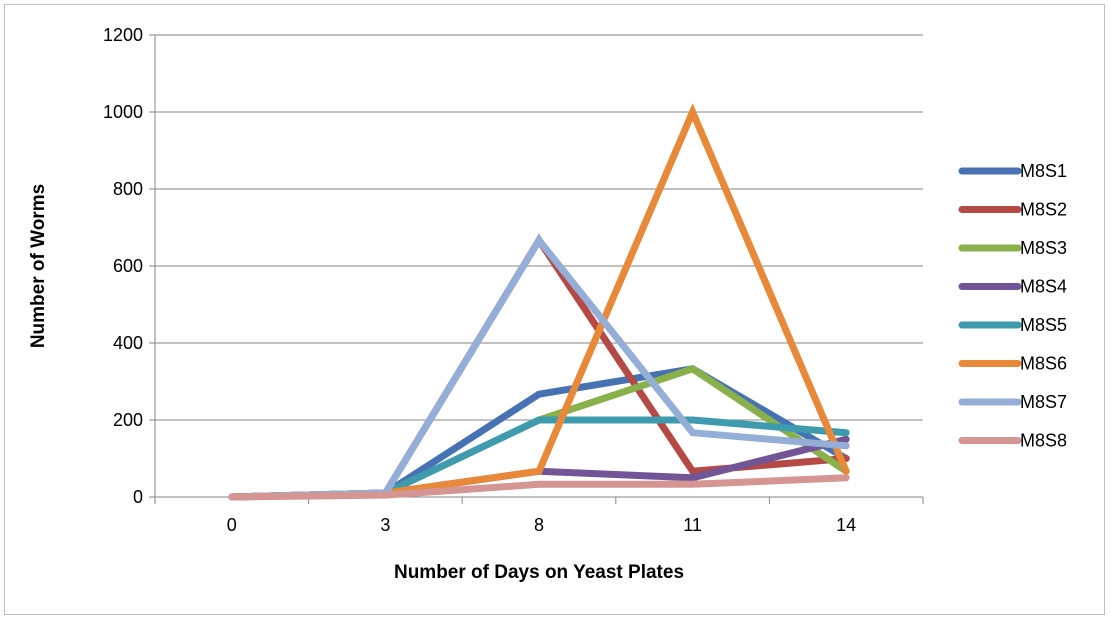  Describe the element at coordinates (692, 525) in the screenshot. I see `x-tick-label: 11` at that location.